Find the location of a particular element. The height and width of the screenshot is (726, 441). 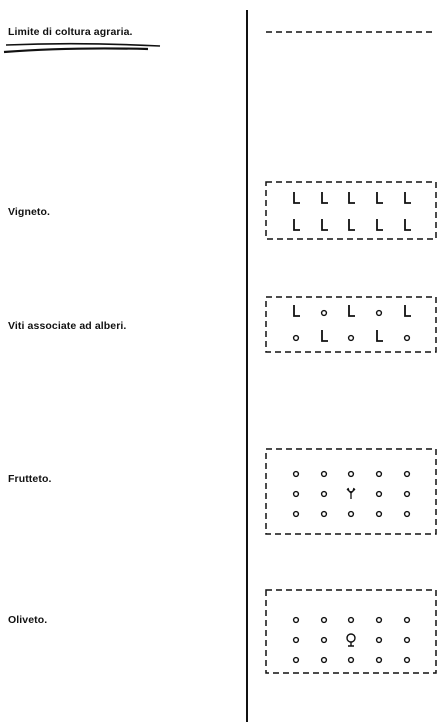

viti-dashed-frame is located at coordinates (351, 324).